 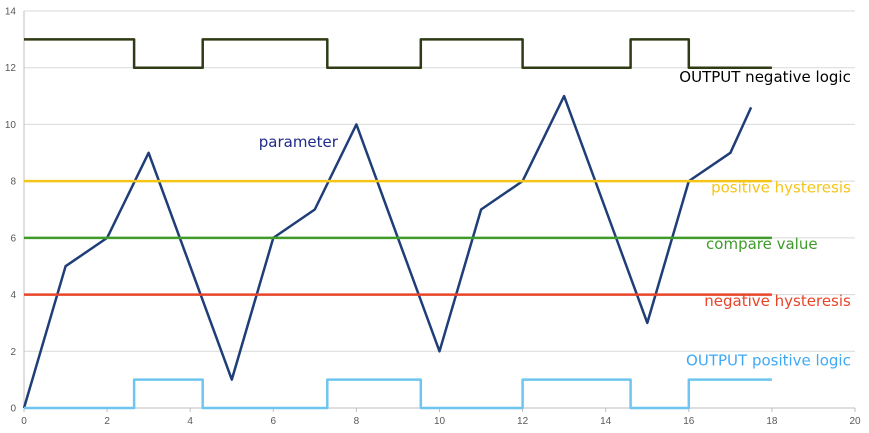 I want to click on y-tick-label: 8, so click(x=13, y=182).